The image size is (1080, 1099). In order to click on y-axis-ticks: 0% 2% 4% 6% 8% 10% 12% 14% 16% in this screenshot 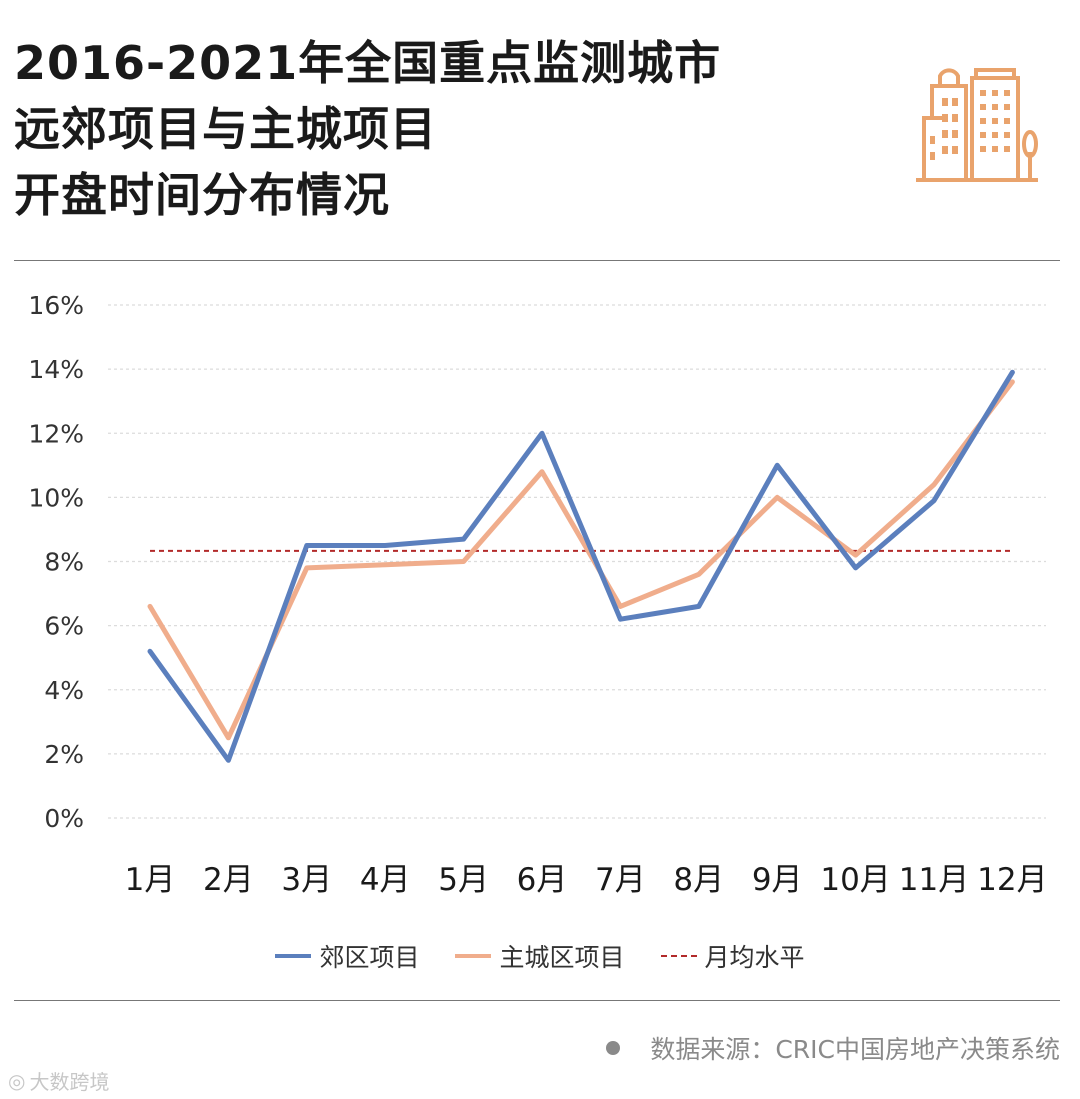, I will do `click(56, 562)`.